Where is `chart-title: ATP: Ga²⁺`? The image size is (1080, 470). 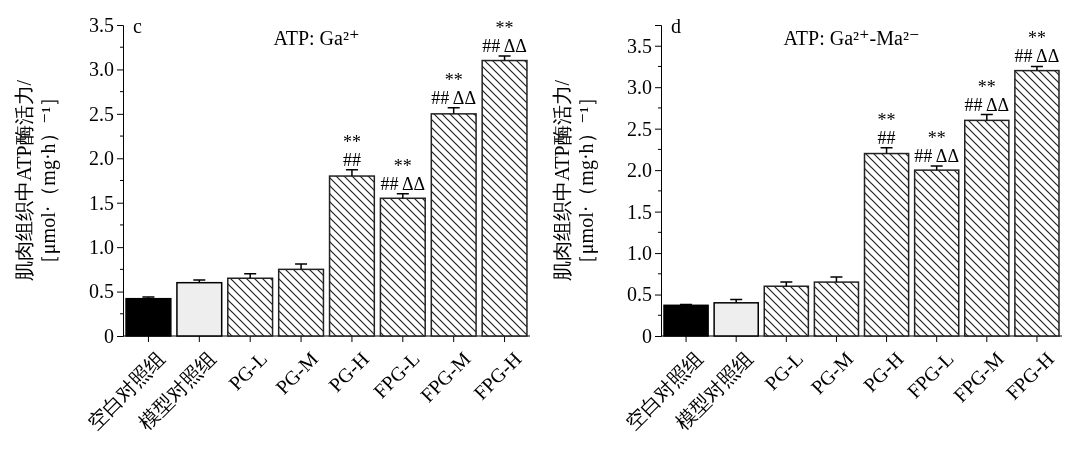
chart-title: ATP: Ga²⁺ is located at coordinates (316, 38).